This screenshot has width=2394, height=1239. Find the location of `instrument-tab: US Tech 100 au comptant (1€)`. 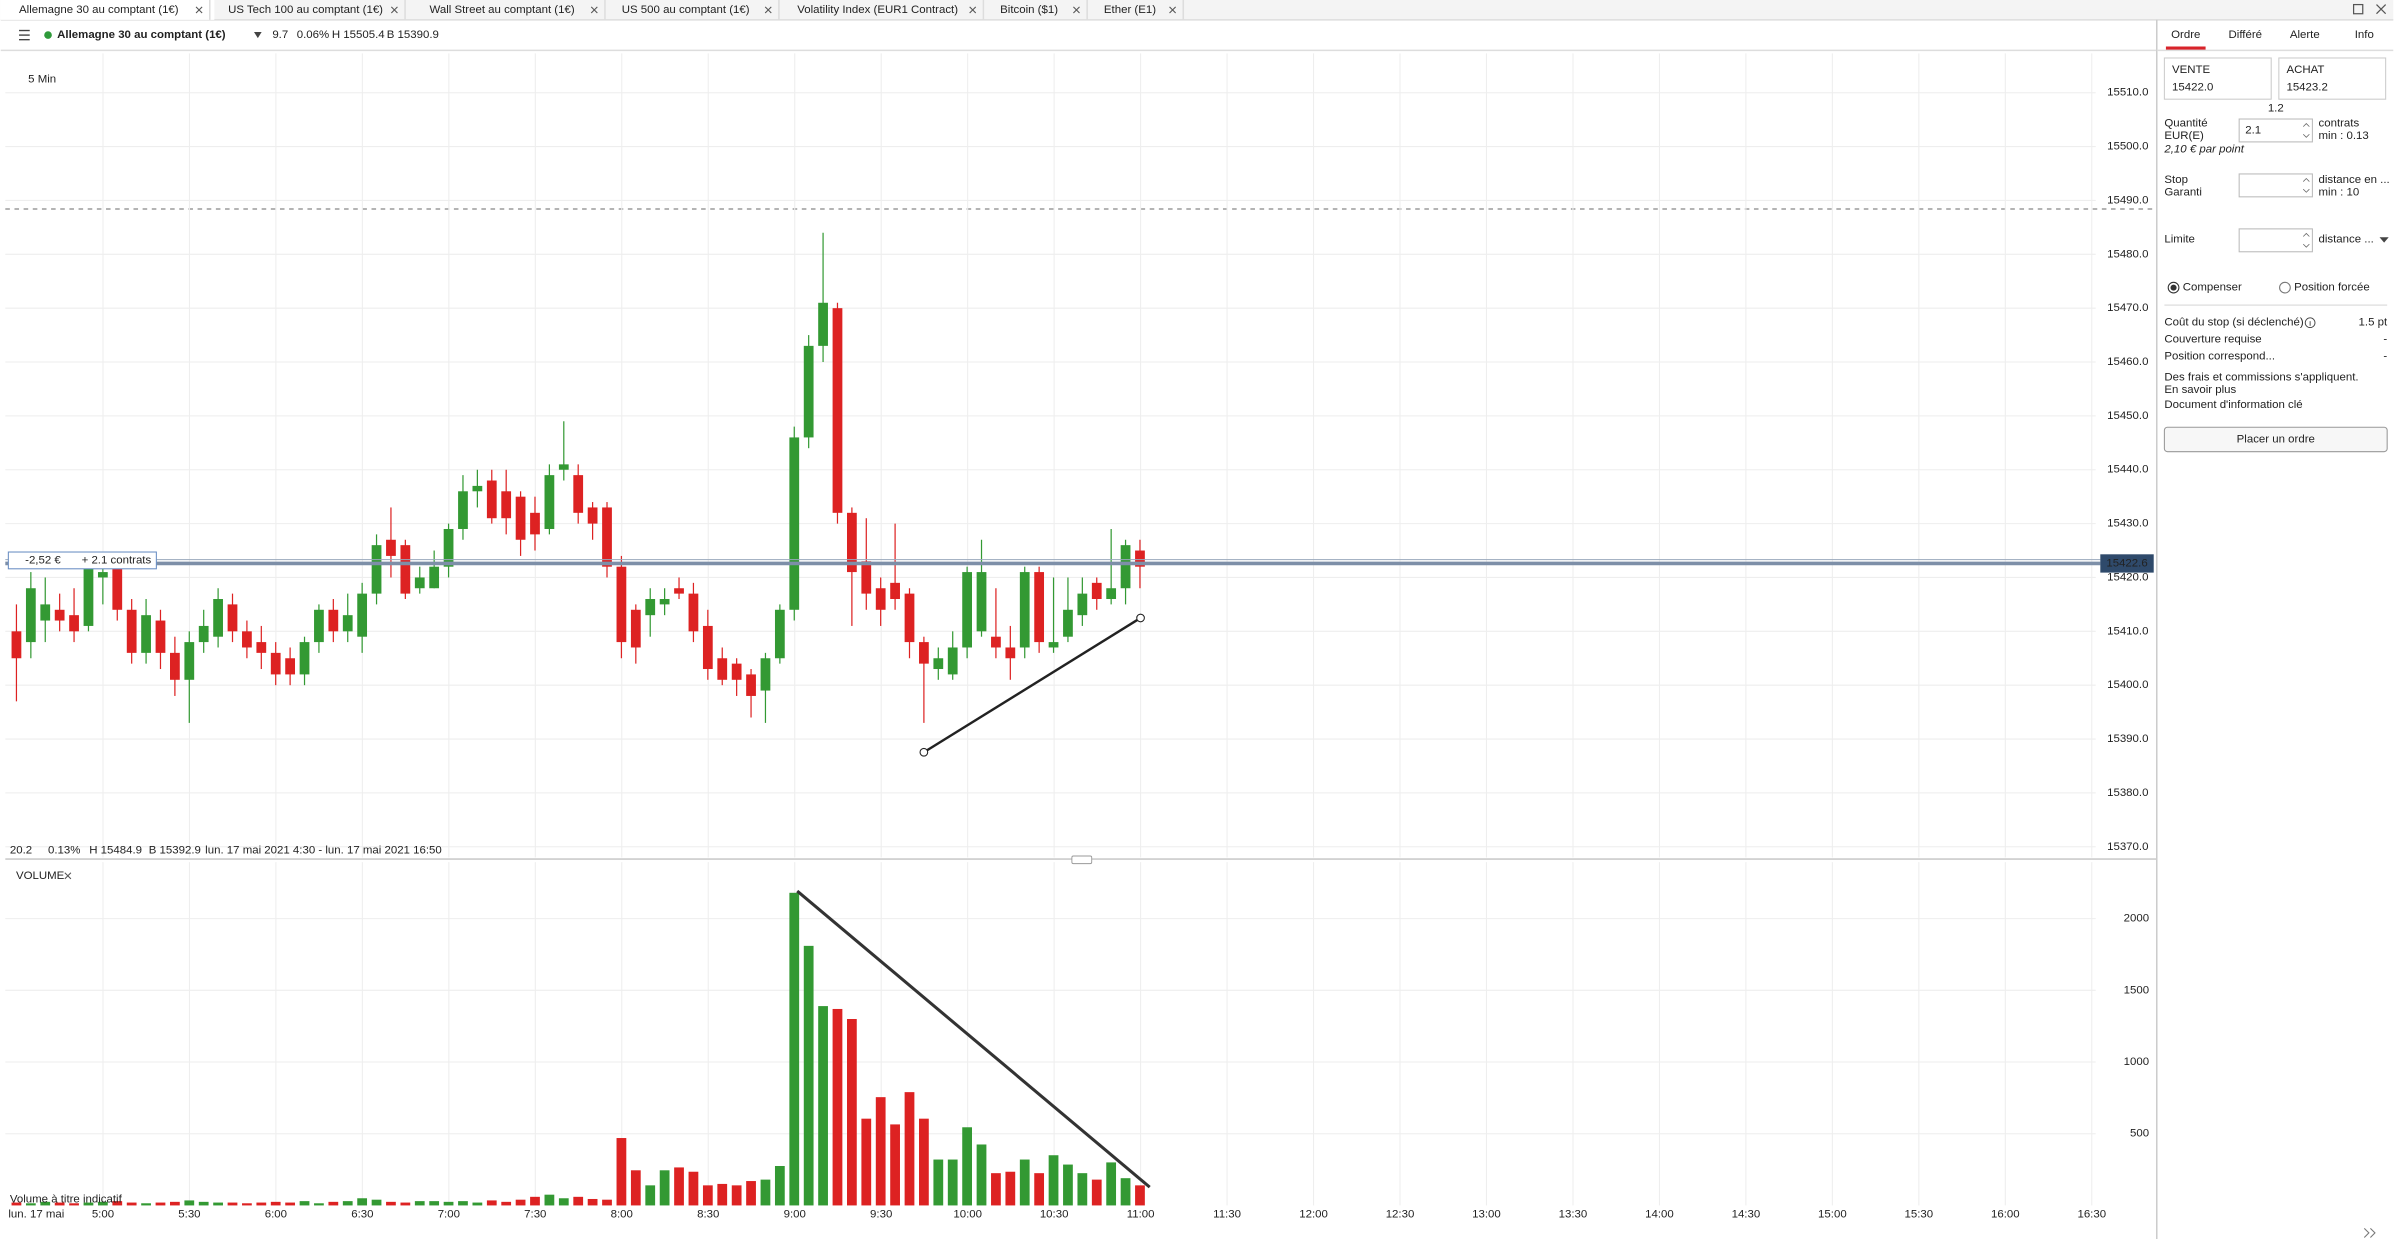

instrument-tab: US Tech 100 au comptant (1€) is located at coordinates (305, 10).